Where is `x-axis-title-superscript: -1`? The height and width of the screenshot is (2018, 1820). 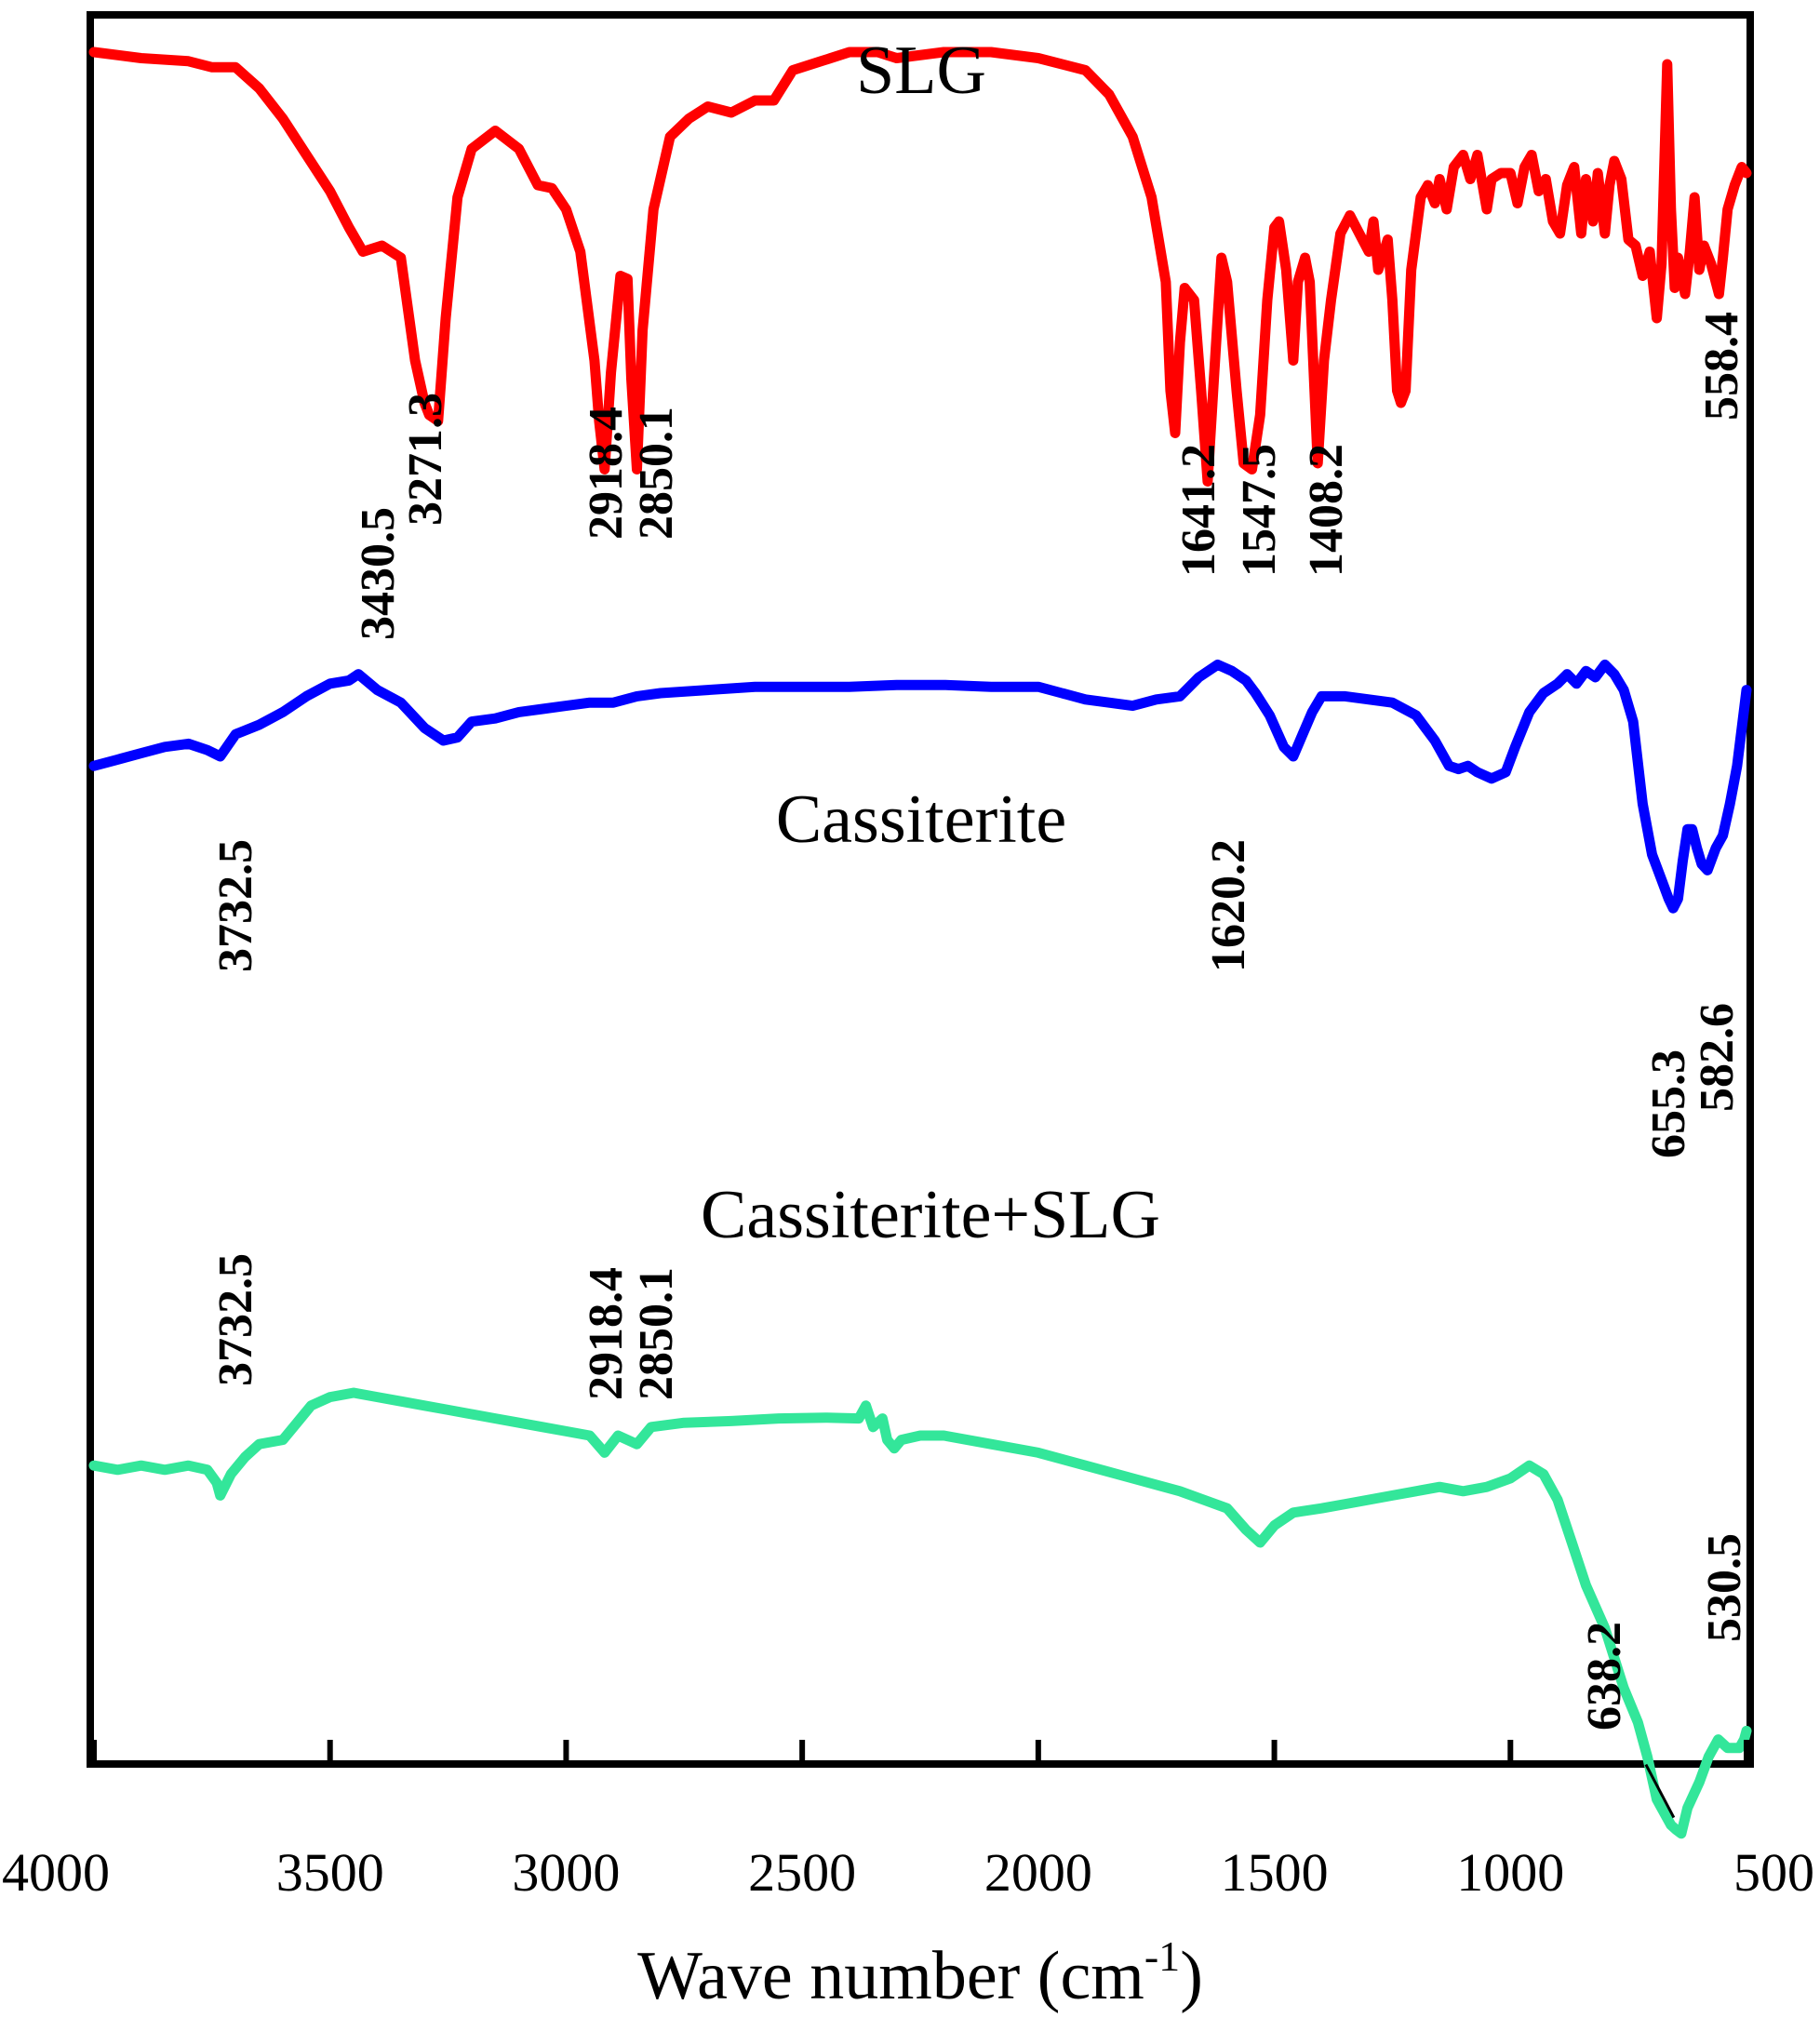 x-axis-title-superscript: -1 is located at coordinates (1162, 1956).